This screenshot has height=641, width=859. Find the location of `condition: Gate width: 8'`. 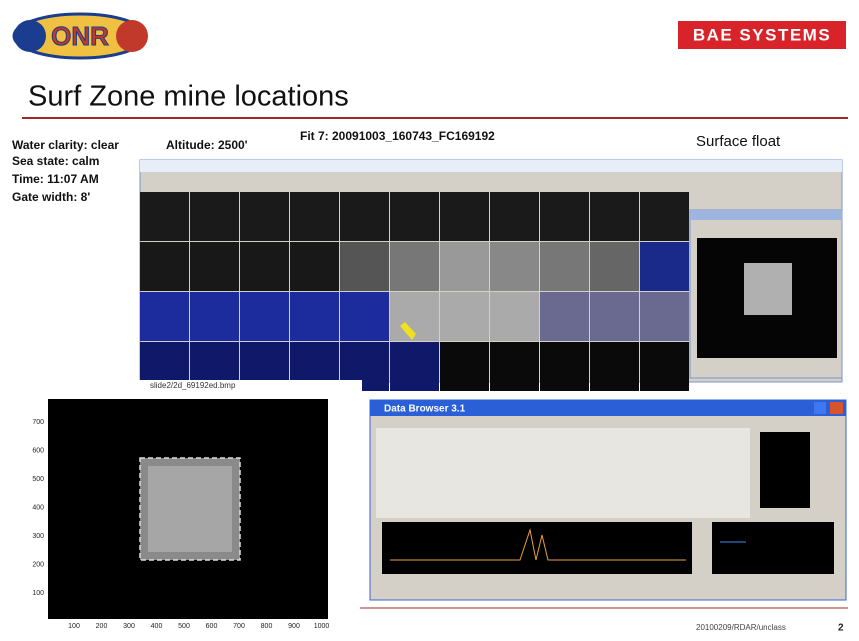

condition: Gate width: 8' is located at coordinates (51, 197).